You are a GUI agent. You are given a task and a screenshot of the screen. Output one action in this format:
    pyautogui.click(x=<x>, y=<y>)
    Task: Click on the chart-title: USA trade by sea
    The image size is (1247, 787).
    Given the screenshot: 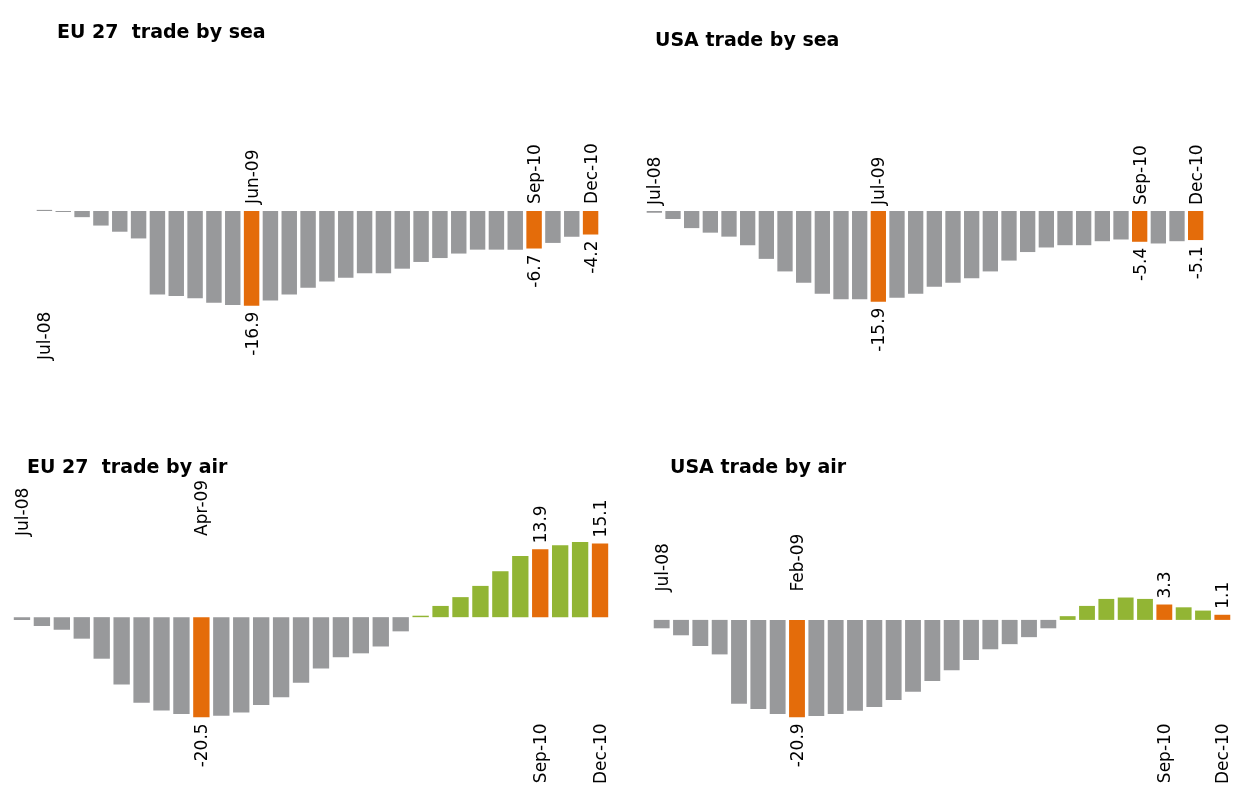 What is the action you would take?
    pyautogui.click(x=747, y=38)
    